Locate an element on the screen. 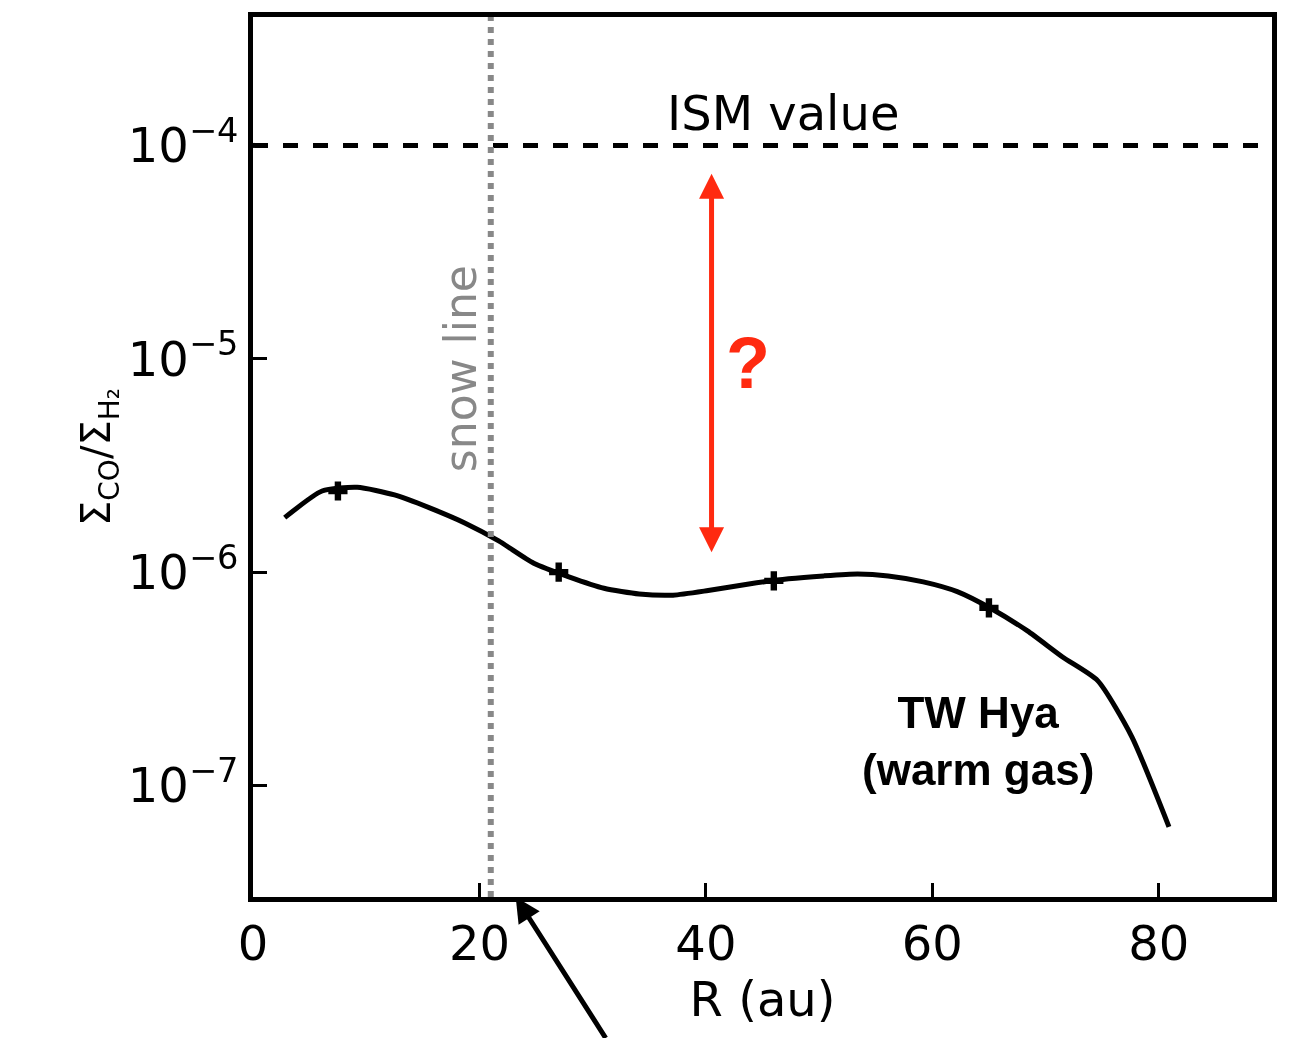 This screenshot has width=1289, height=1038. y-tick-label: 10$^{−6}$ is located at coordinates (183, 568).